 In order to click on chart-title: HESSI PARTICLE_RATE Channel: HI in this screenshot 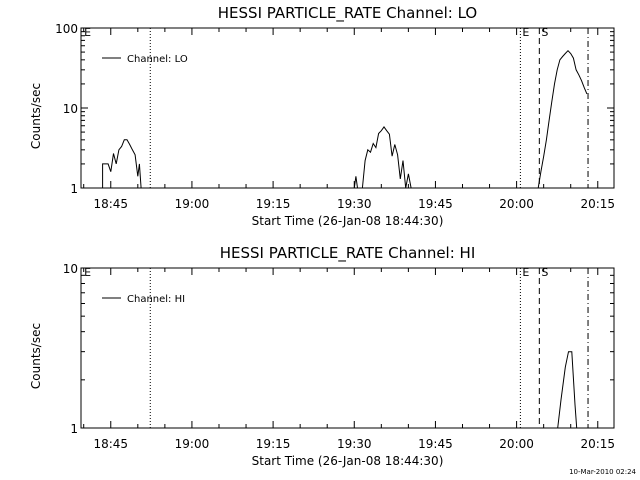, I will do `click(348, 253)`.